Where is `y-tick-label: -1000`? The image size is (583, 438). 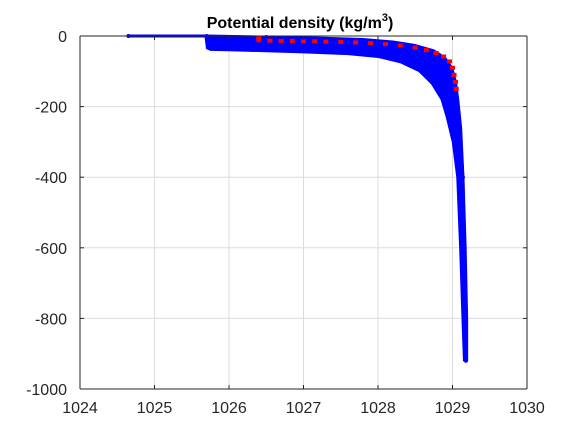
y-tick-label: -1000 is located at coordinates (46, 390).